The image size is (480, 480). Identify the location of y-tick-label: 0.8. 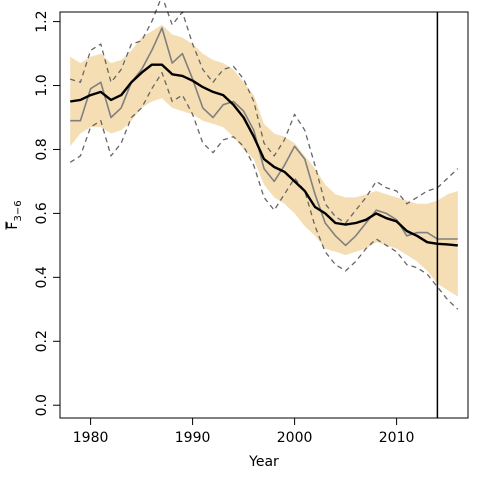
(42, 149).